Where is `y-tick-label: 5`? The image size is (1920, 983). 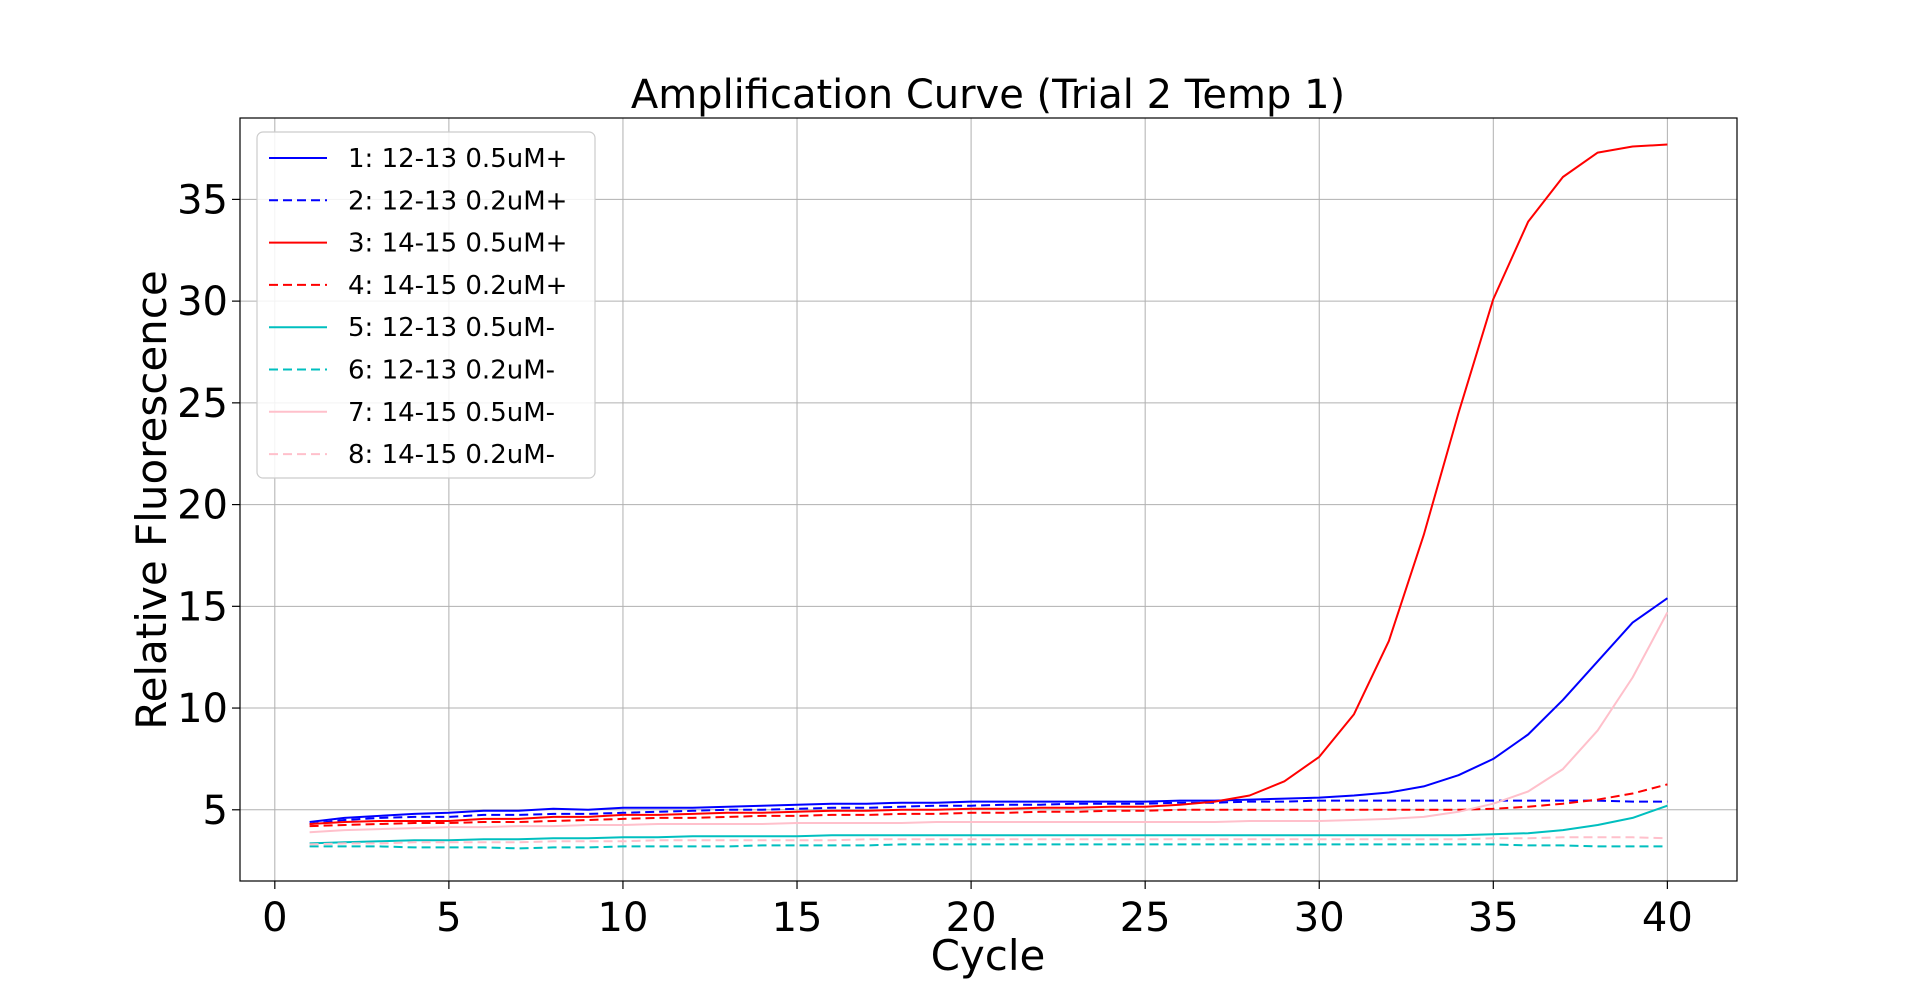 y-tick-label: 5 is located at coordinates (215, 811).